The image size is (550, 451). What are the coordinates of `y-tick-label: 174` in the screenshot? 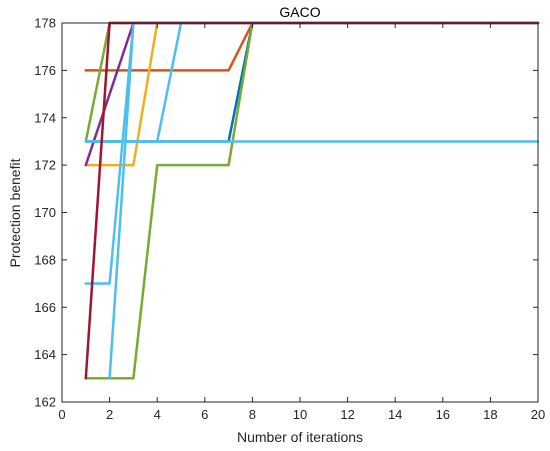 It's located at (45, 117).